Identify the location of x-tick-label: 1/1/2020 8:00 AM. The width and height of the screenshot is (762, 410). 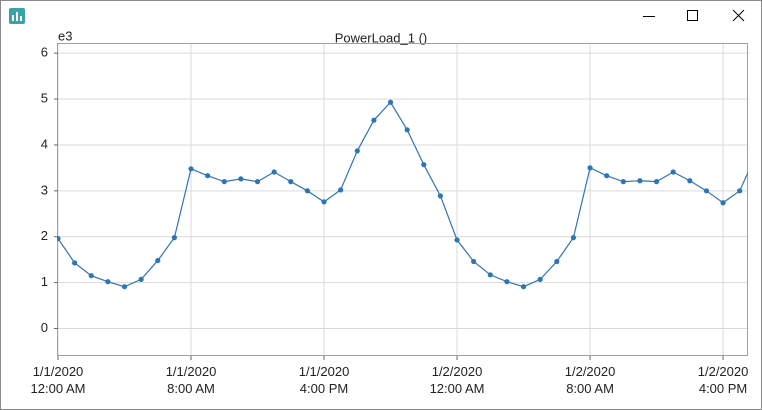
(191, 380).